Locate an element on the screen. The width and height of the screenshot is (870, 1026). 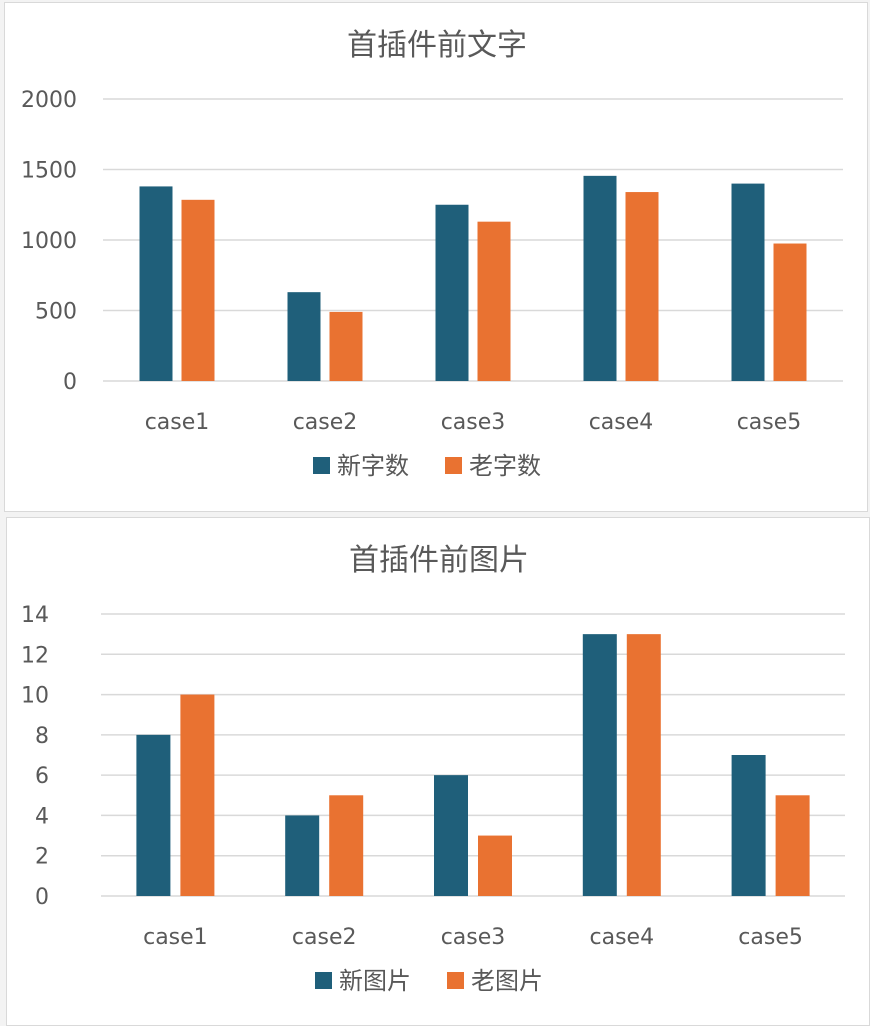
chart-title: 首插件前文字 is located at coordinates (437, 45).